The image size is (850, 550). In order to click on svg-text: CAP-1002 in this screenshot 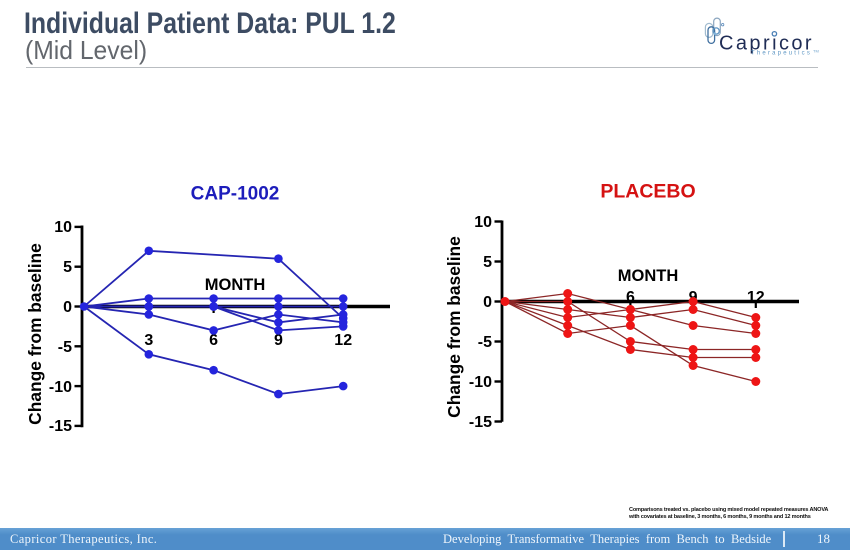, I will do `click(235, 194)`.